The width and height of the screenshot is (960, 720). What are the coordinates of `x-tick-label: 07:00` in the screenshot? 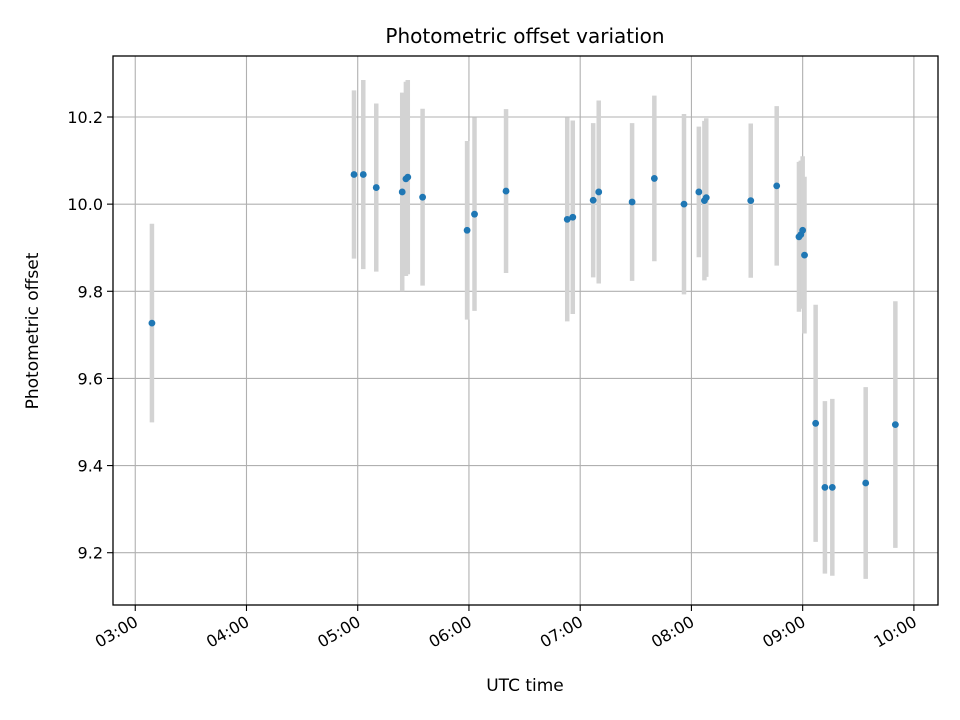 It's located at (561, 632).